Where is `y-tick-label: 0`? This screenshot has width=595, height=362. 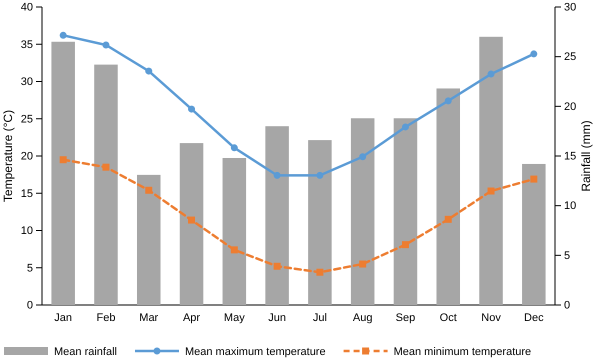 y-tick-label: 0 is located at coordinates (29, 306).